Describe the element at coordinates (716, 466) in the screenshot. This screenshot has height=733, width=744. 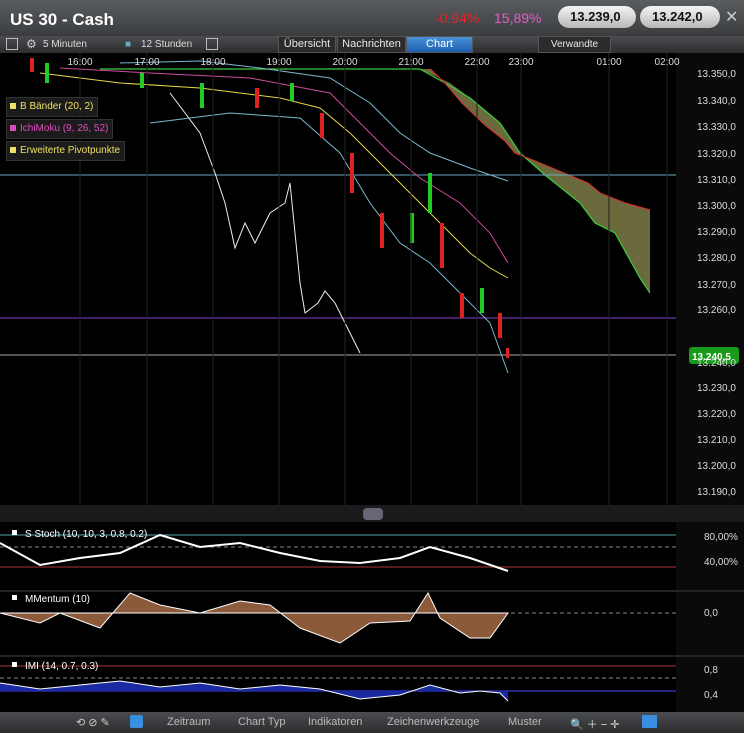
I see `price-label: 13.200,0` at that location.